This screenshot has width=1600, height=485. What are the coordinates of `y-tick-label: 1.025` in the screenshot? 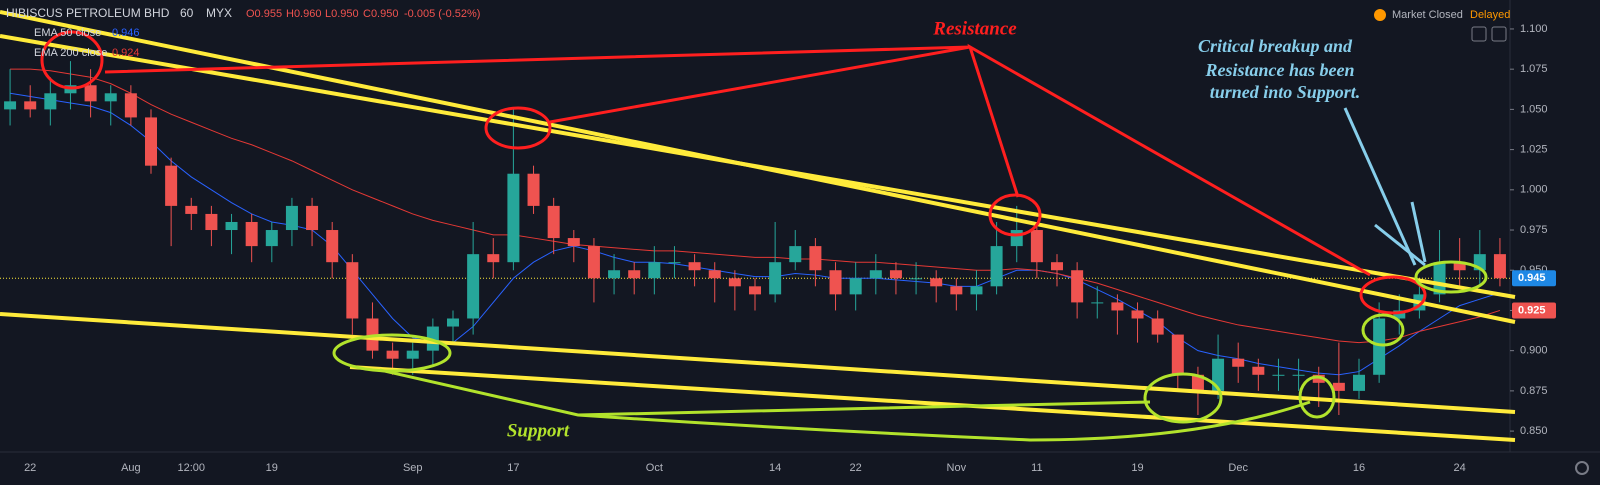 It's located at (1534, 150).